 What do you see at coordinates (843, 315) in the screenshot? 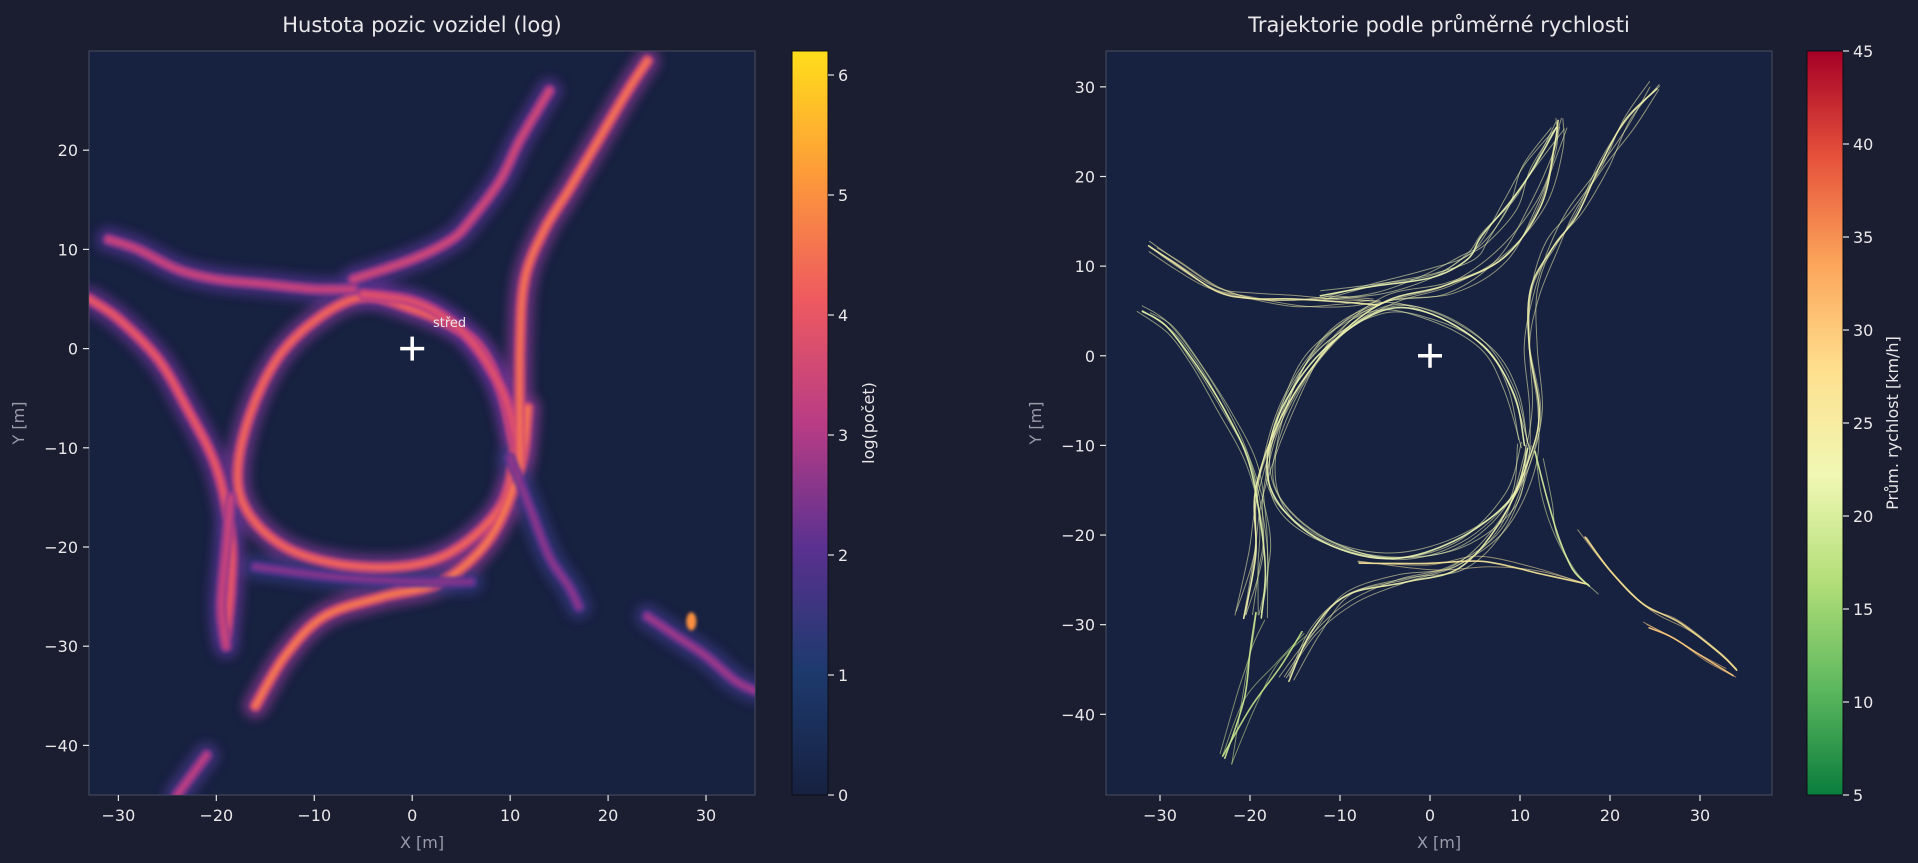
I see `colorbar-tick-label: 4` at bounding box center [843, 315].